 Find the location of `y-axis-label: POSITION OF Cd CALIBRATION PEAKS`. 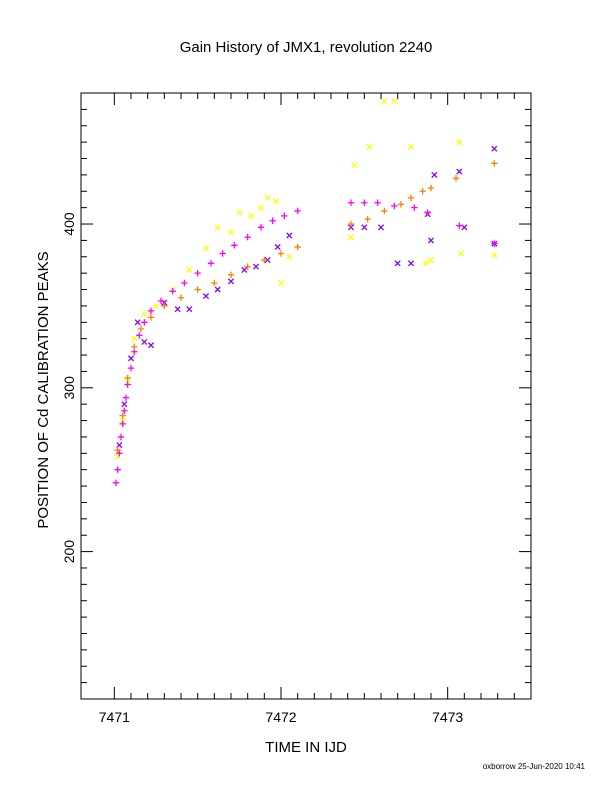

y-axis-label: POSITION OF Cd CALIBRATION PEAKS is located at coordinates (43, 389).